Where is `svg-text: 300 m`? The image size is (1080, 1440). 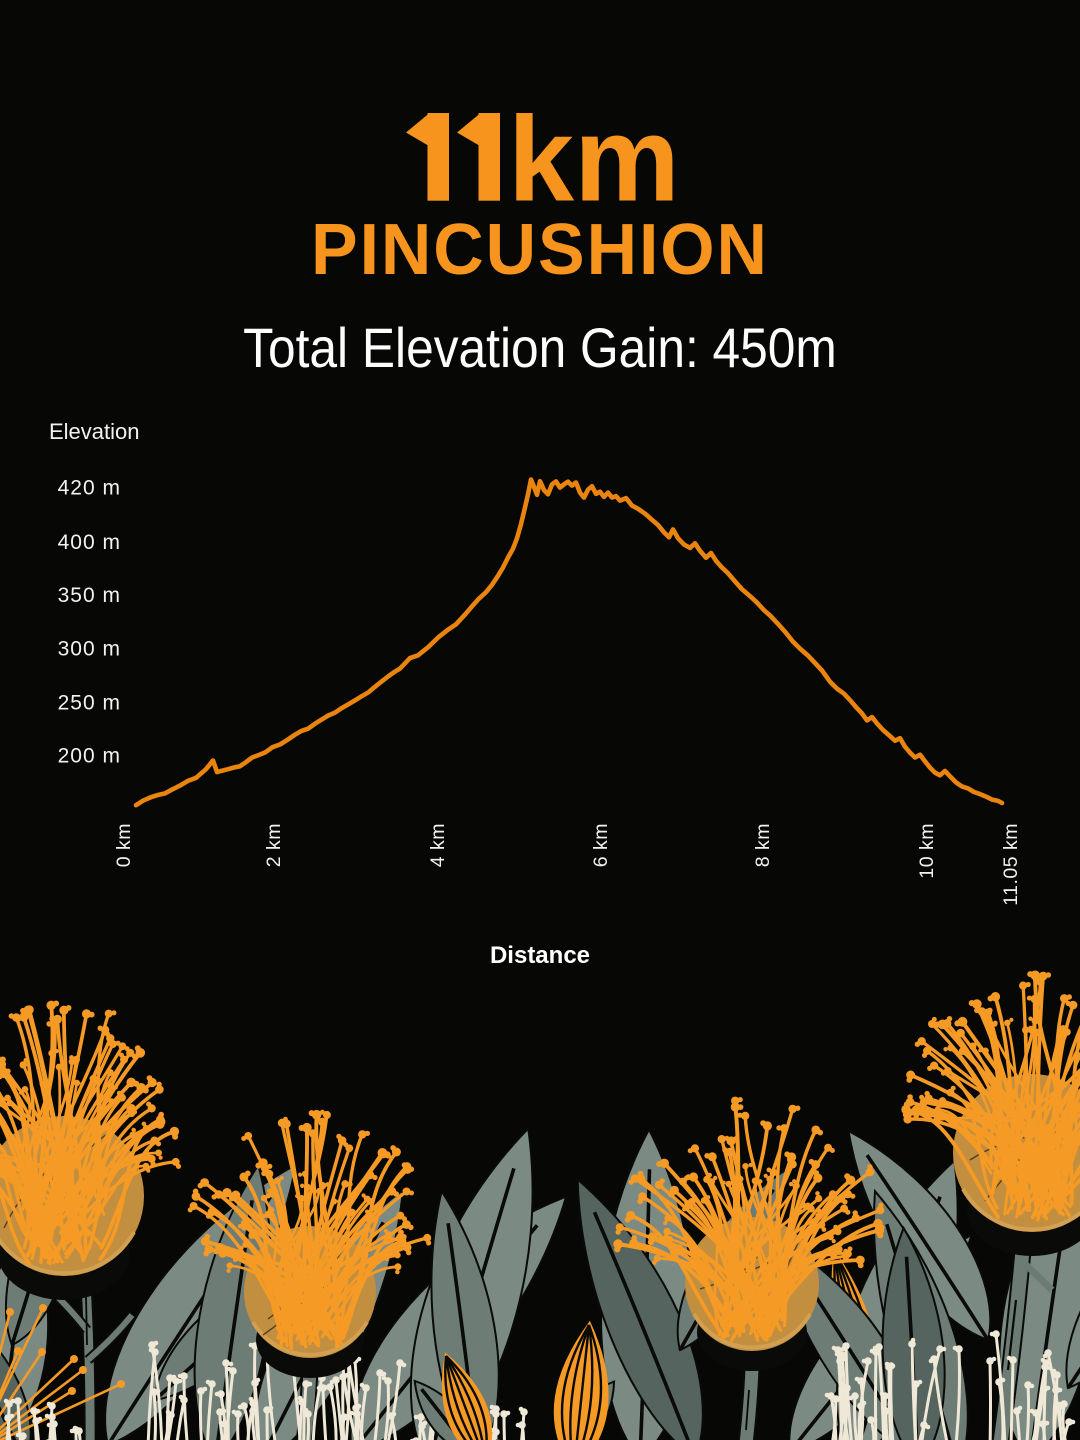 svg-text: 300 m is located at coordinates (89, 649).